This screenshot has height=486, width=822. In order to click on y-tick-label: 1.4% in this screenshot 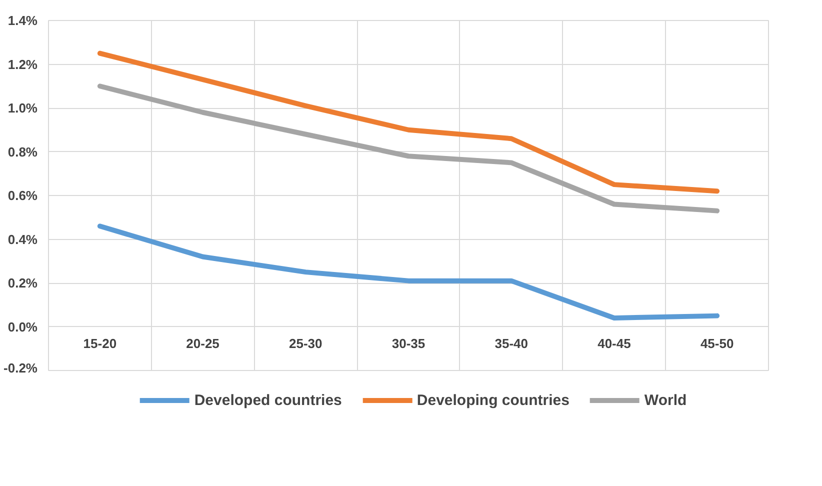, I will do `click(23, 20)`.